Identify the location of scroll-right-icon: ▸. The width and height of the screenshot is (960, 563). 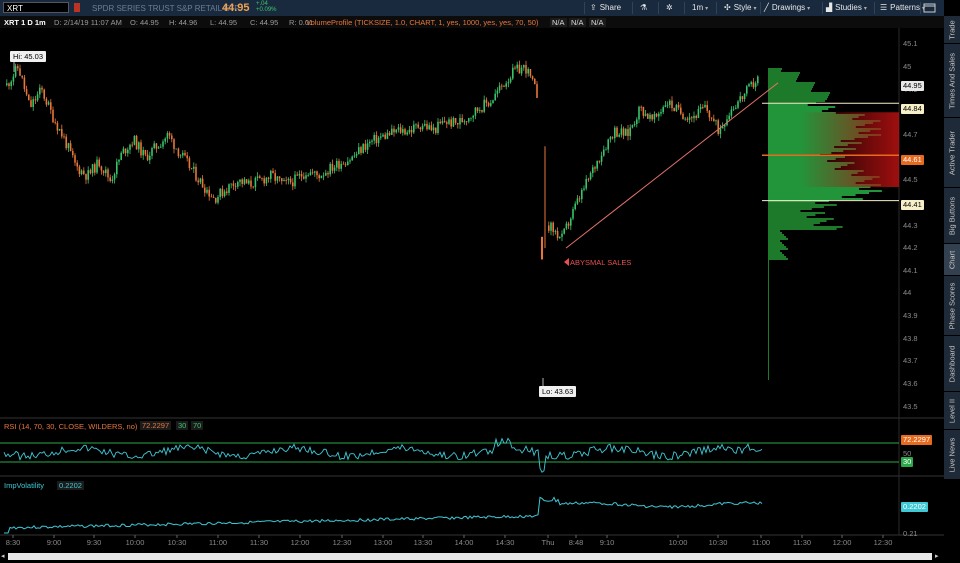
(937, 556).